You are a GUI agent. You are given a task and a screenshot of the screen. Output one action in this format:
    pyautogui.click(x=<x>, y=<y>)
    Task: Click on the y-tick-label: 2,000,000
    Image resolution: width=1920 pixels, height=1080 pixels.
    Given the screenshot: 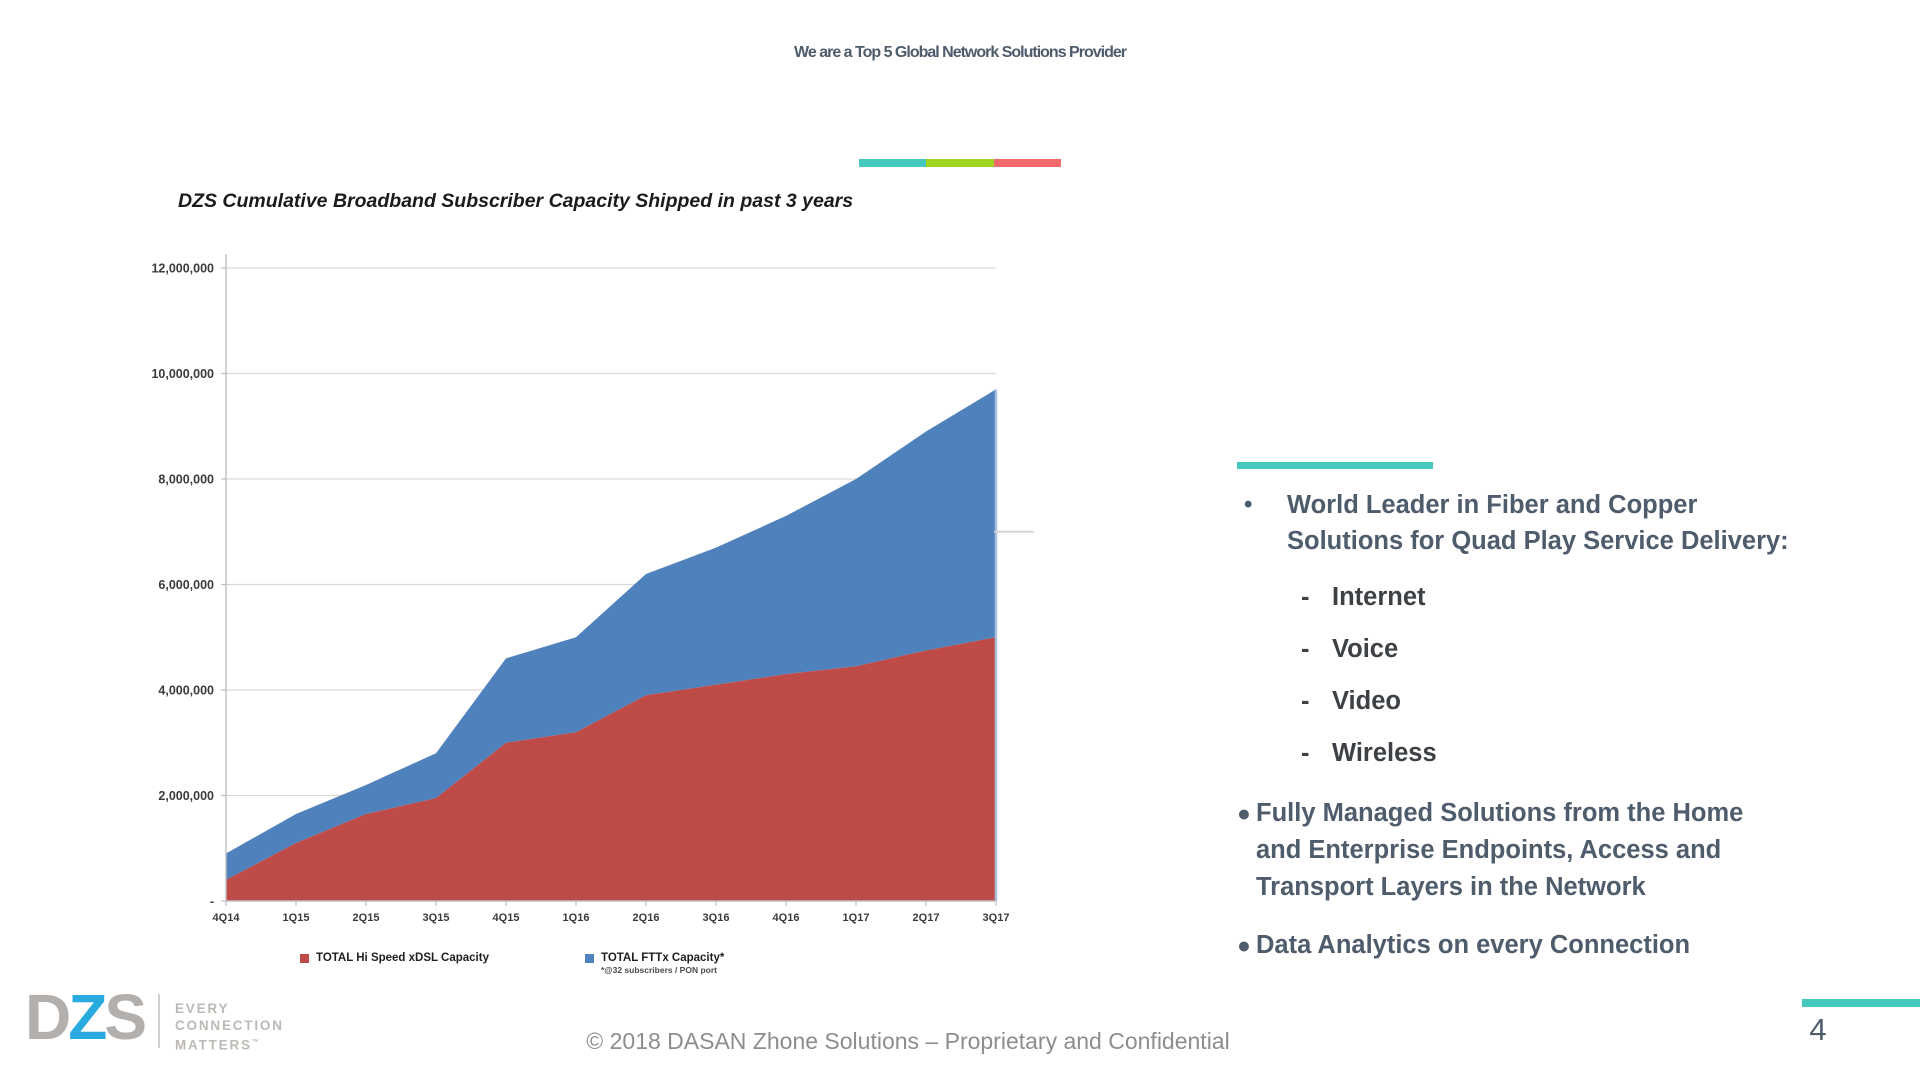 What is the action you would take?
    pyautogui.click(x=186, y=796)
    